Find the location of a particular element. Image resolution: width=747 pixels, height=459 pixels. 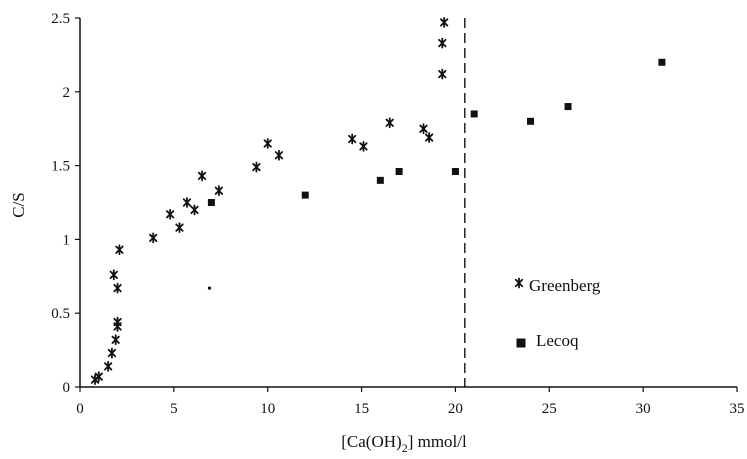

y-tick-label: 1.5 is located at coordinates (60, 167).